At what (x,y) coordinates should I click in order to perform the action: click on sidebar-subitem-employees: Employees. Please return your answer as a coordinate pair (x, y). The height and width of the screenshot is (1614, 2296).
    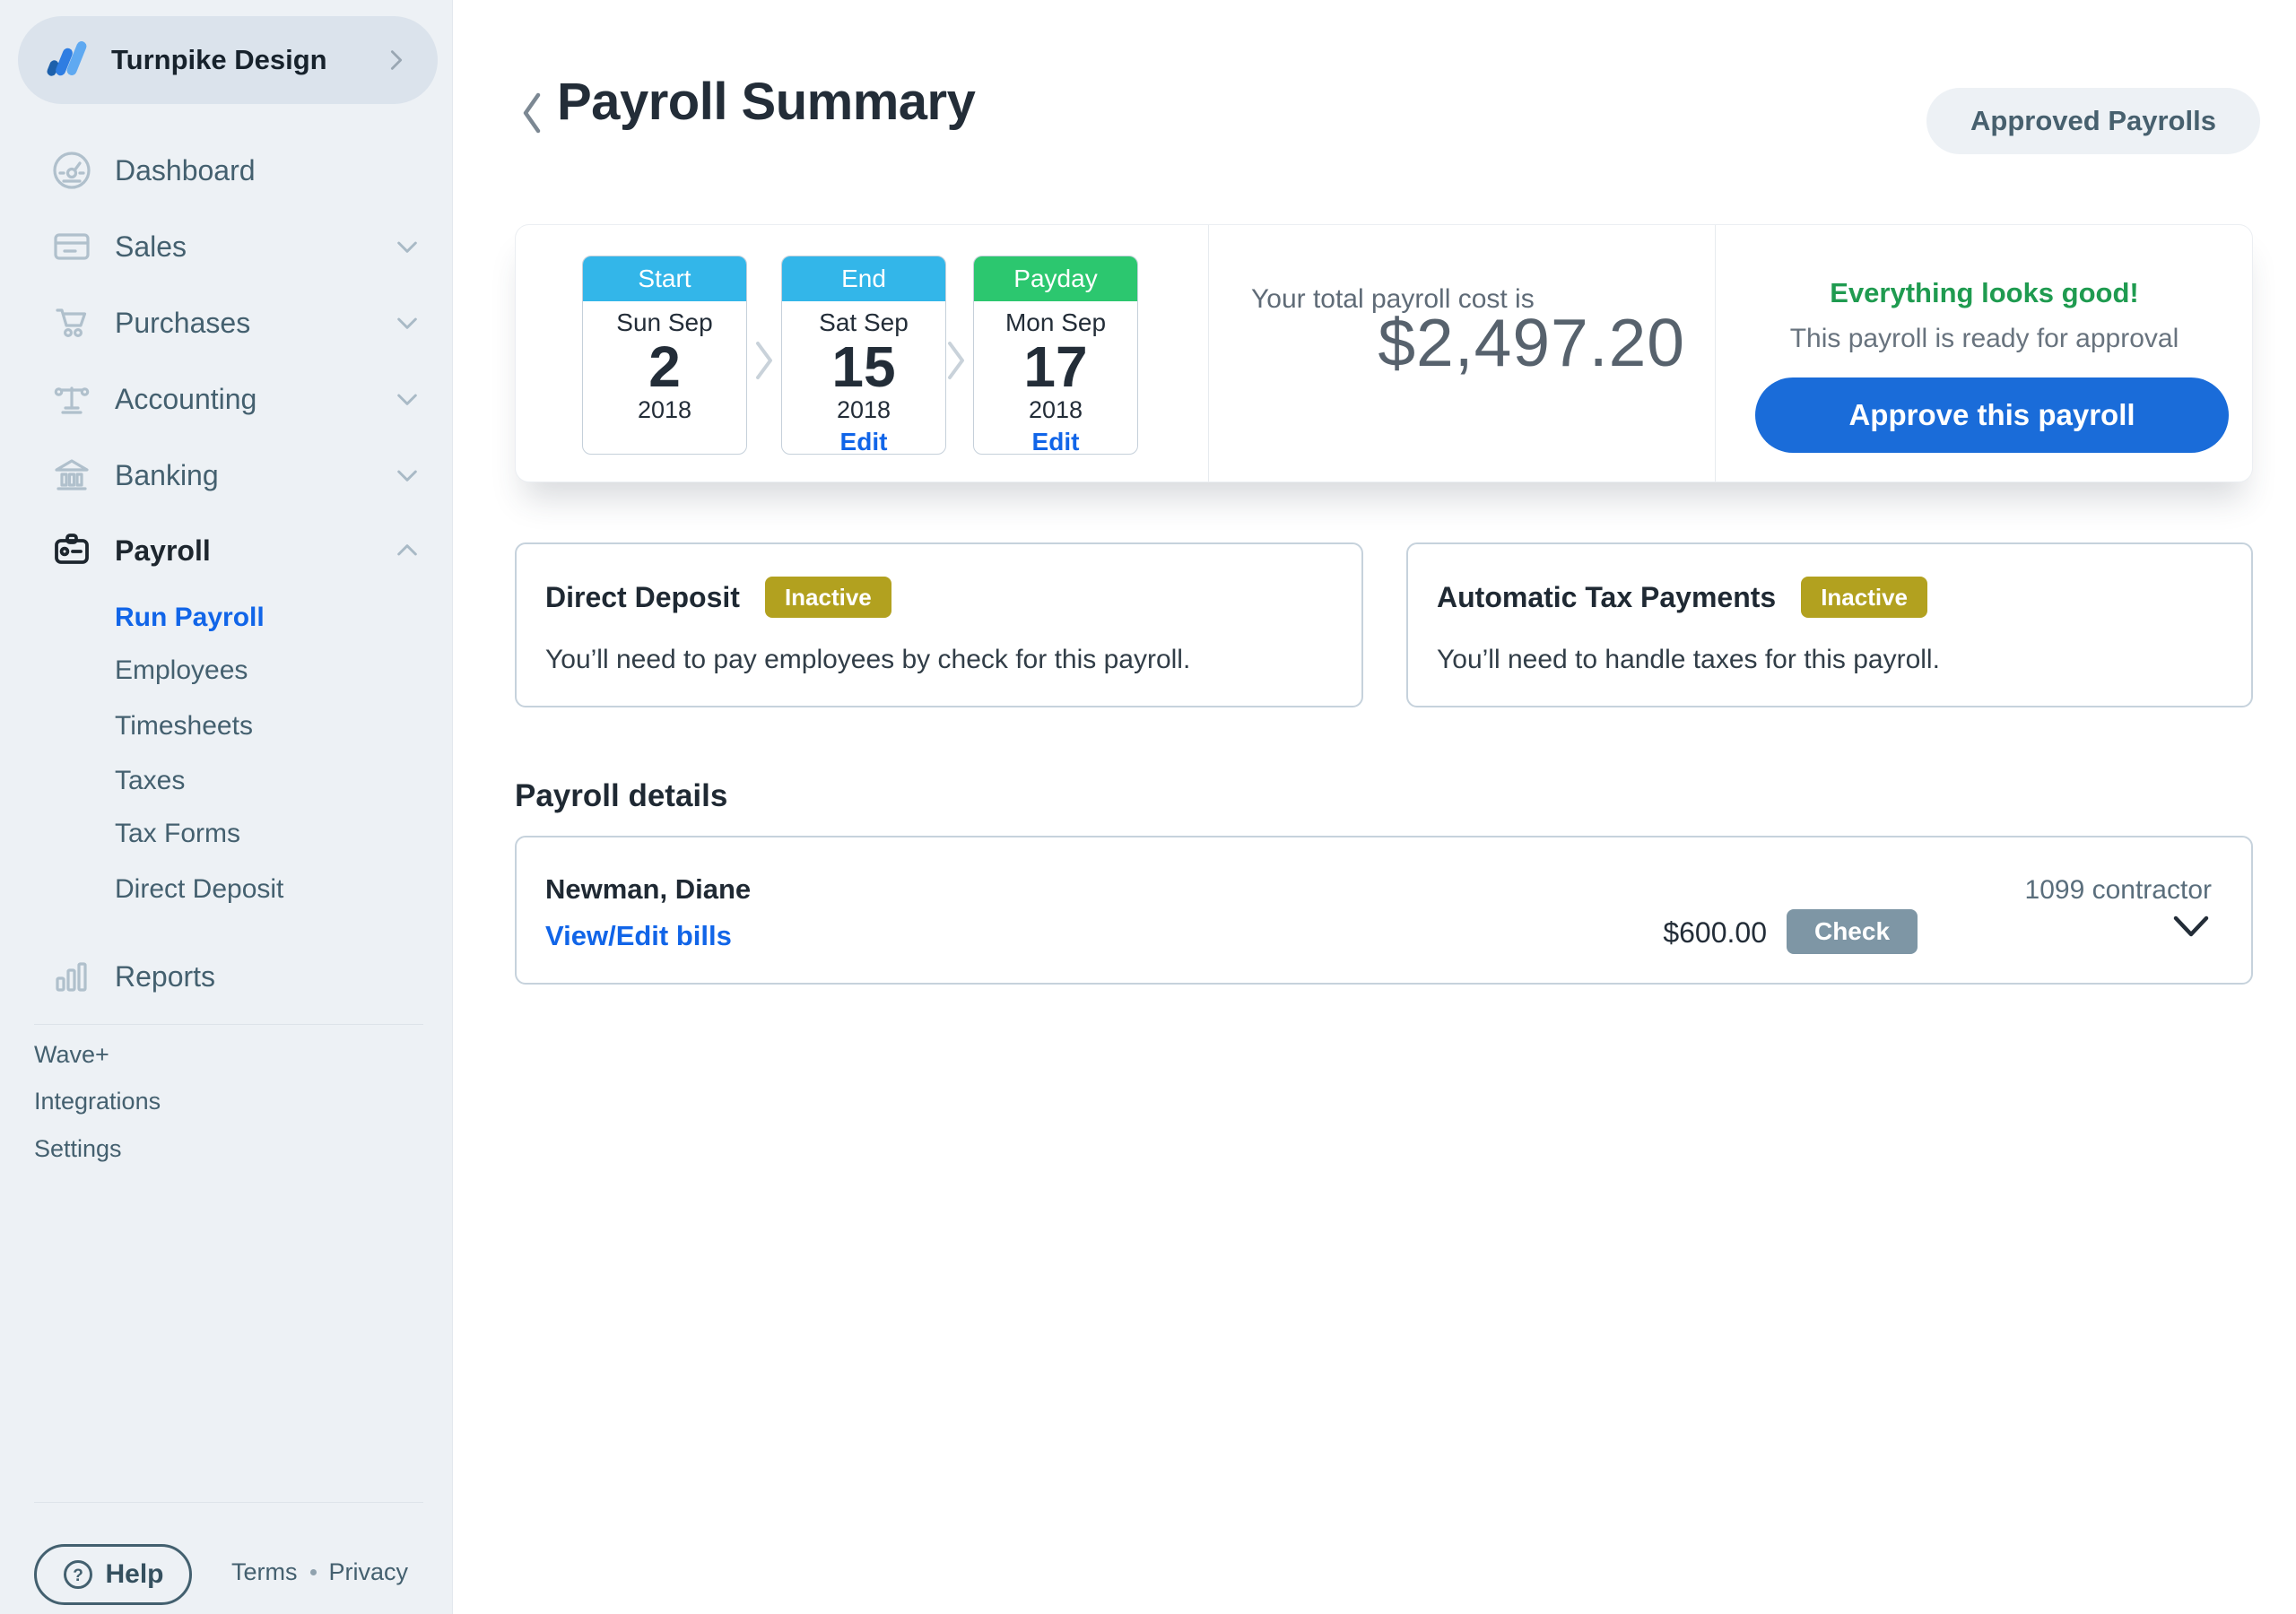
    Looking at the image, I should click on (181, 670).